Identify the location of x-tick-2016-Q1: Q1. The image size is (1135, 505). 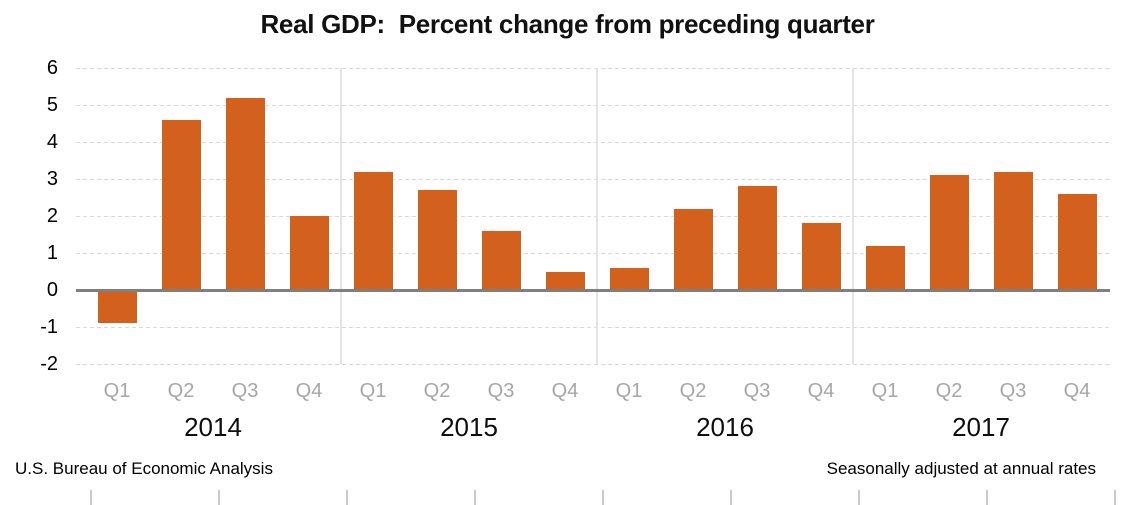
(629, 391).